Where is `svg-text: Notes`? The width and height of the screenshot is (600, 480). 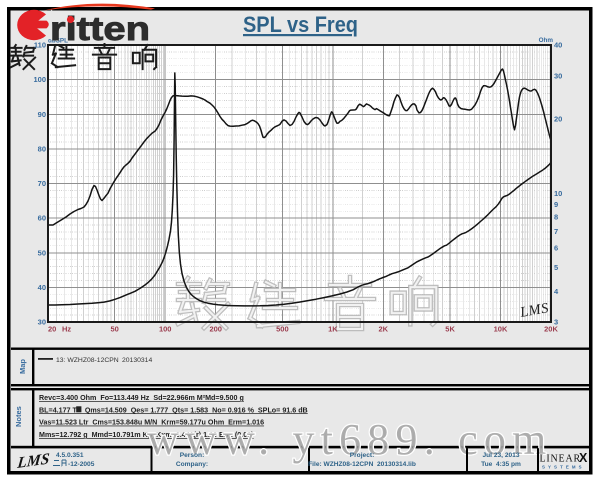
svg-text: Notes is located at coordinates (18, 416).